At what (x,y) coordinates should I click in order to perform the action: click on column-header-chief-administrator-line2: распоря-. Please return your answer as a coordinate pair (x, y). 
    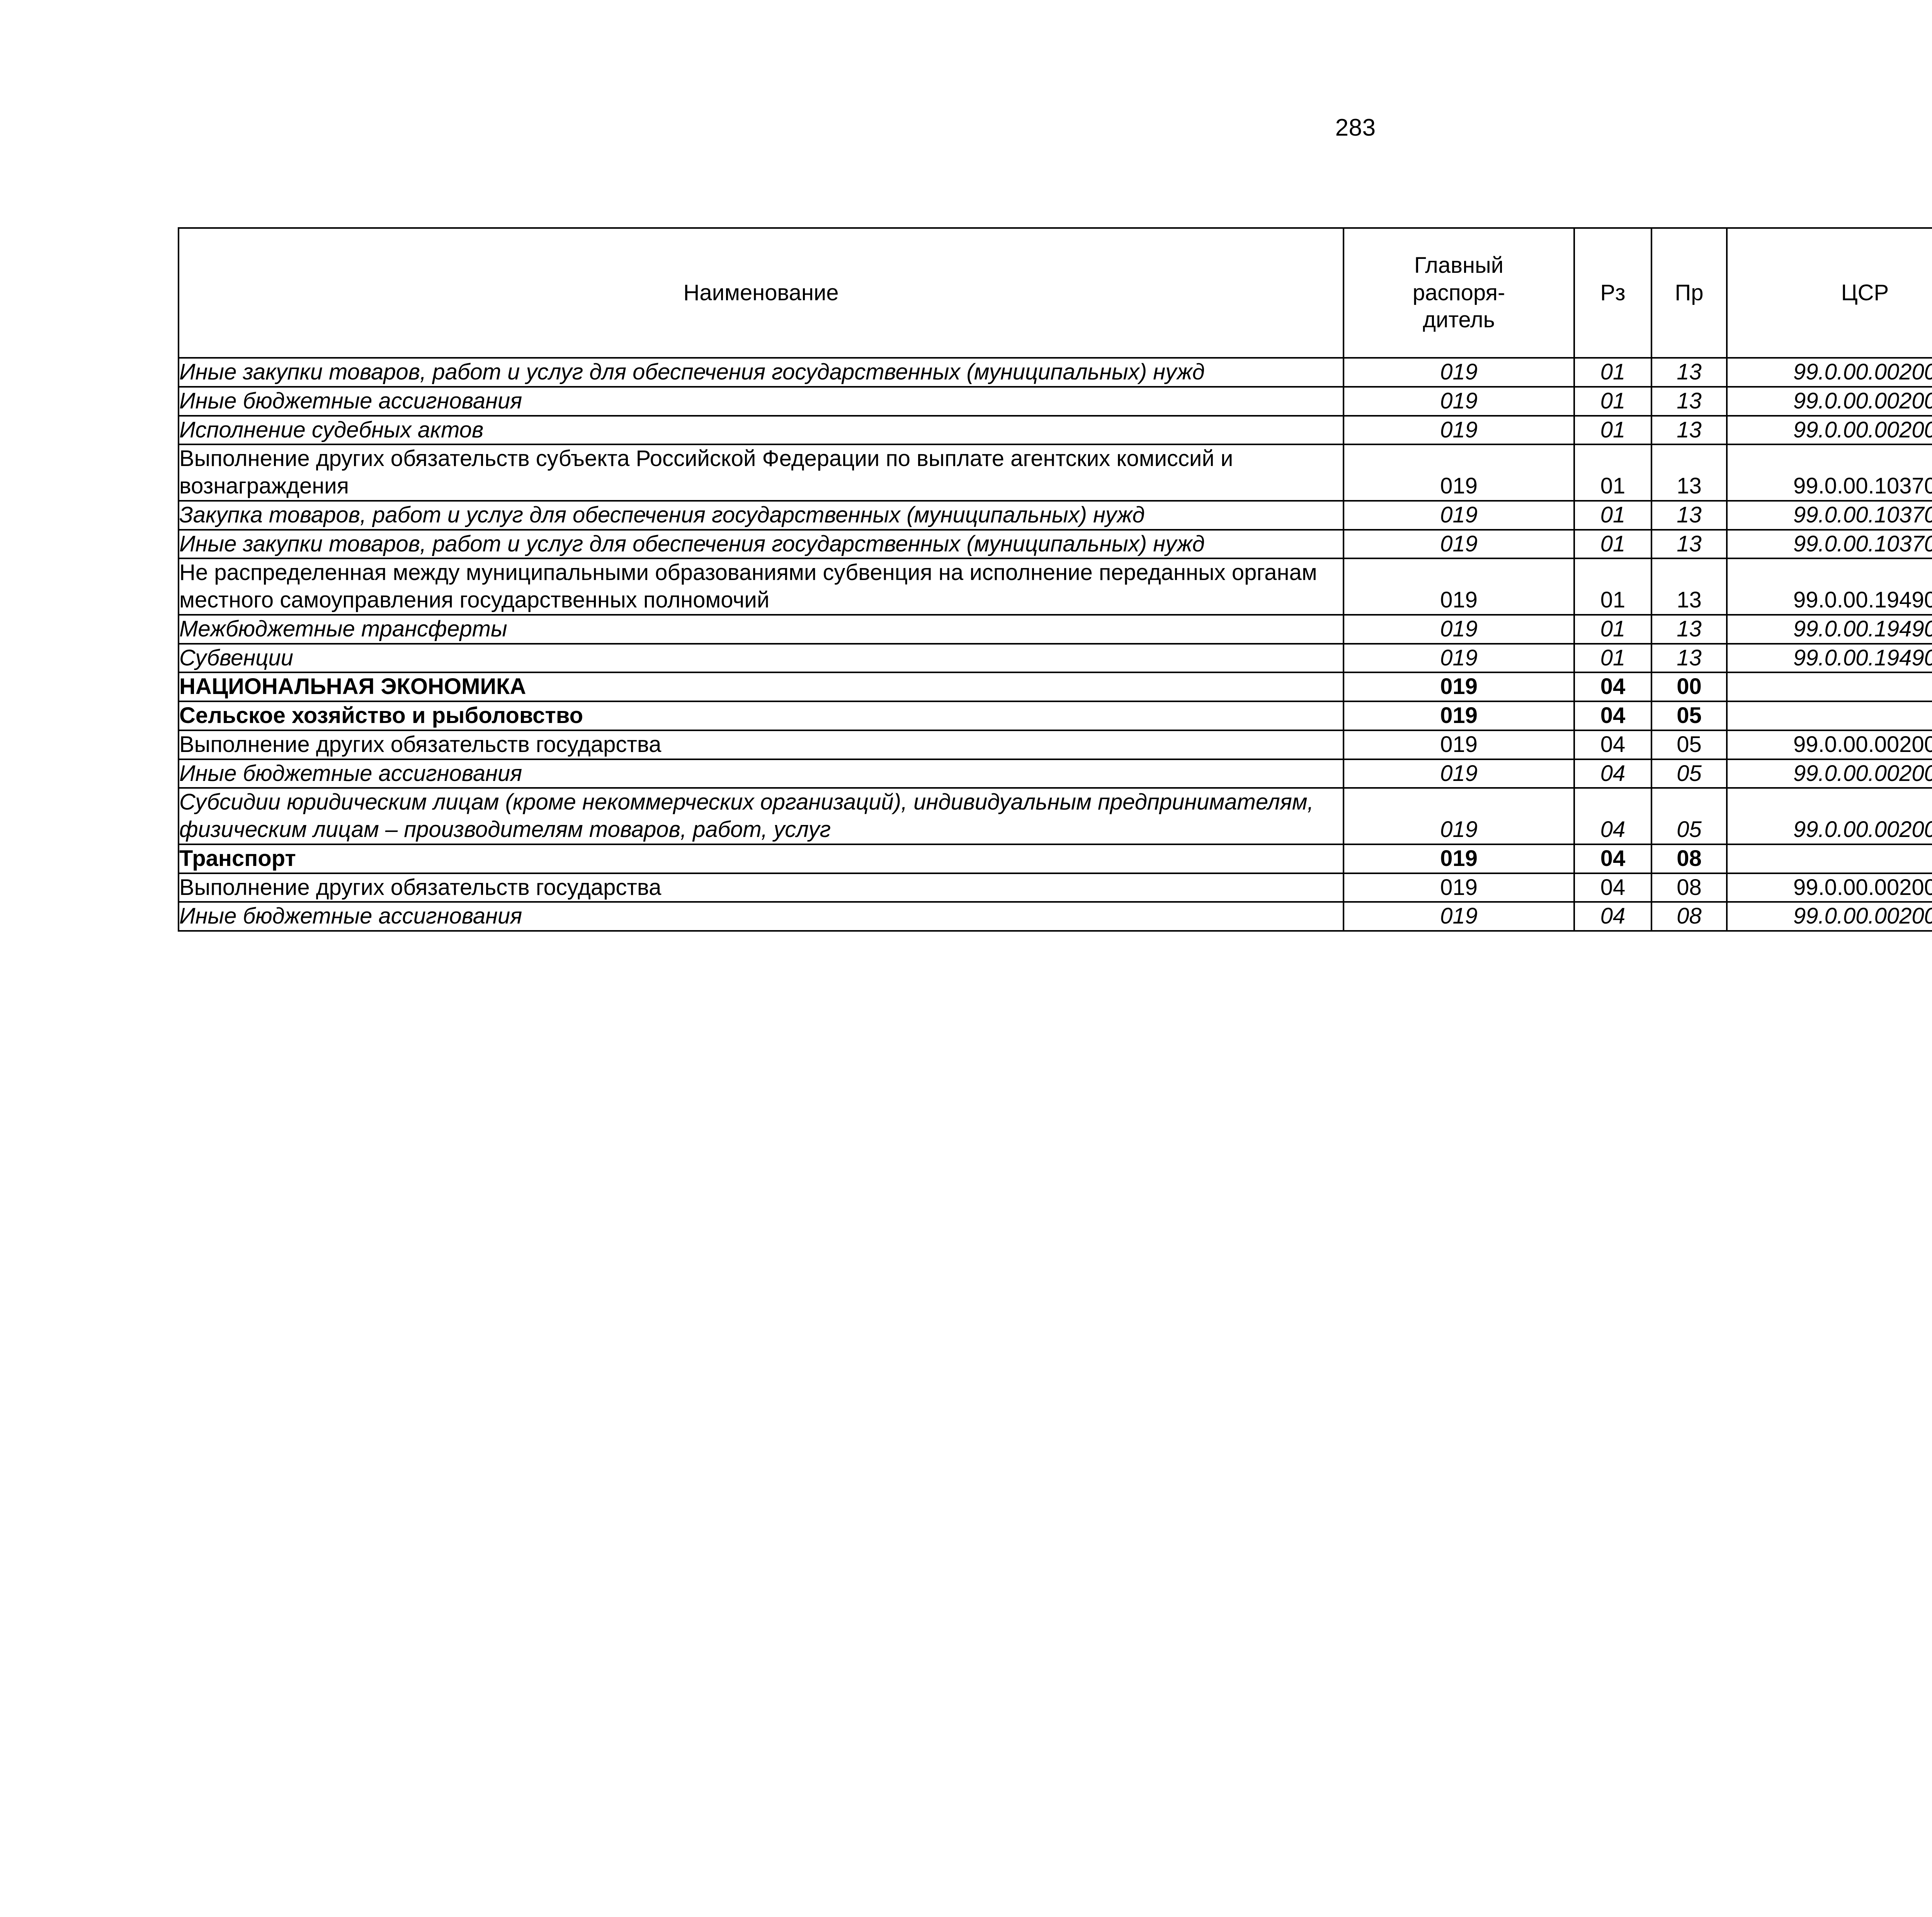
    Looking at the image, I should click on (1459, 292).